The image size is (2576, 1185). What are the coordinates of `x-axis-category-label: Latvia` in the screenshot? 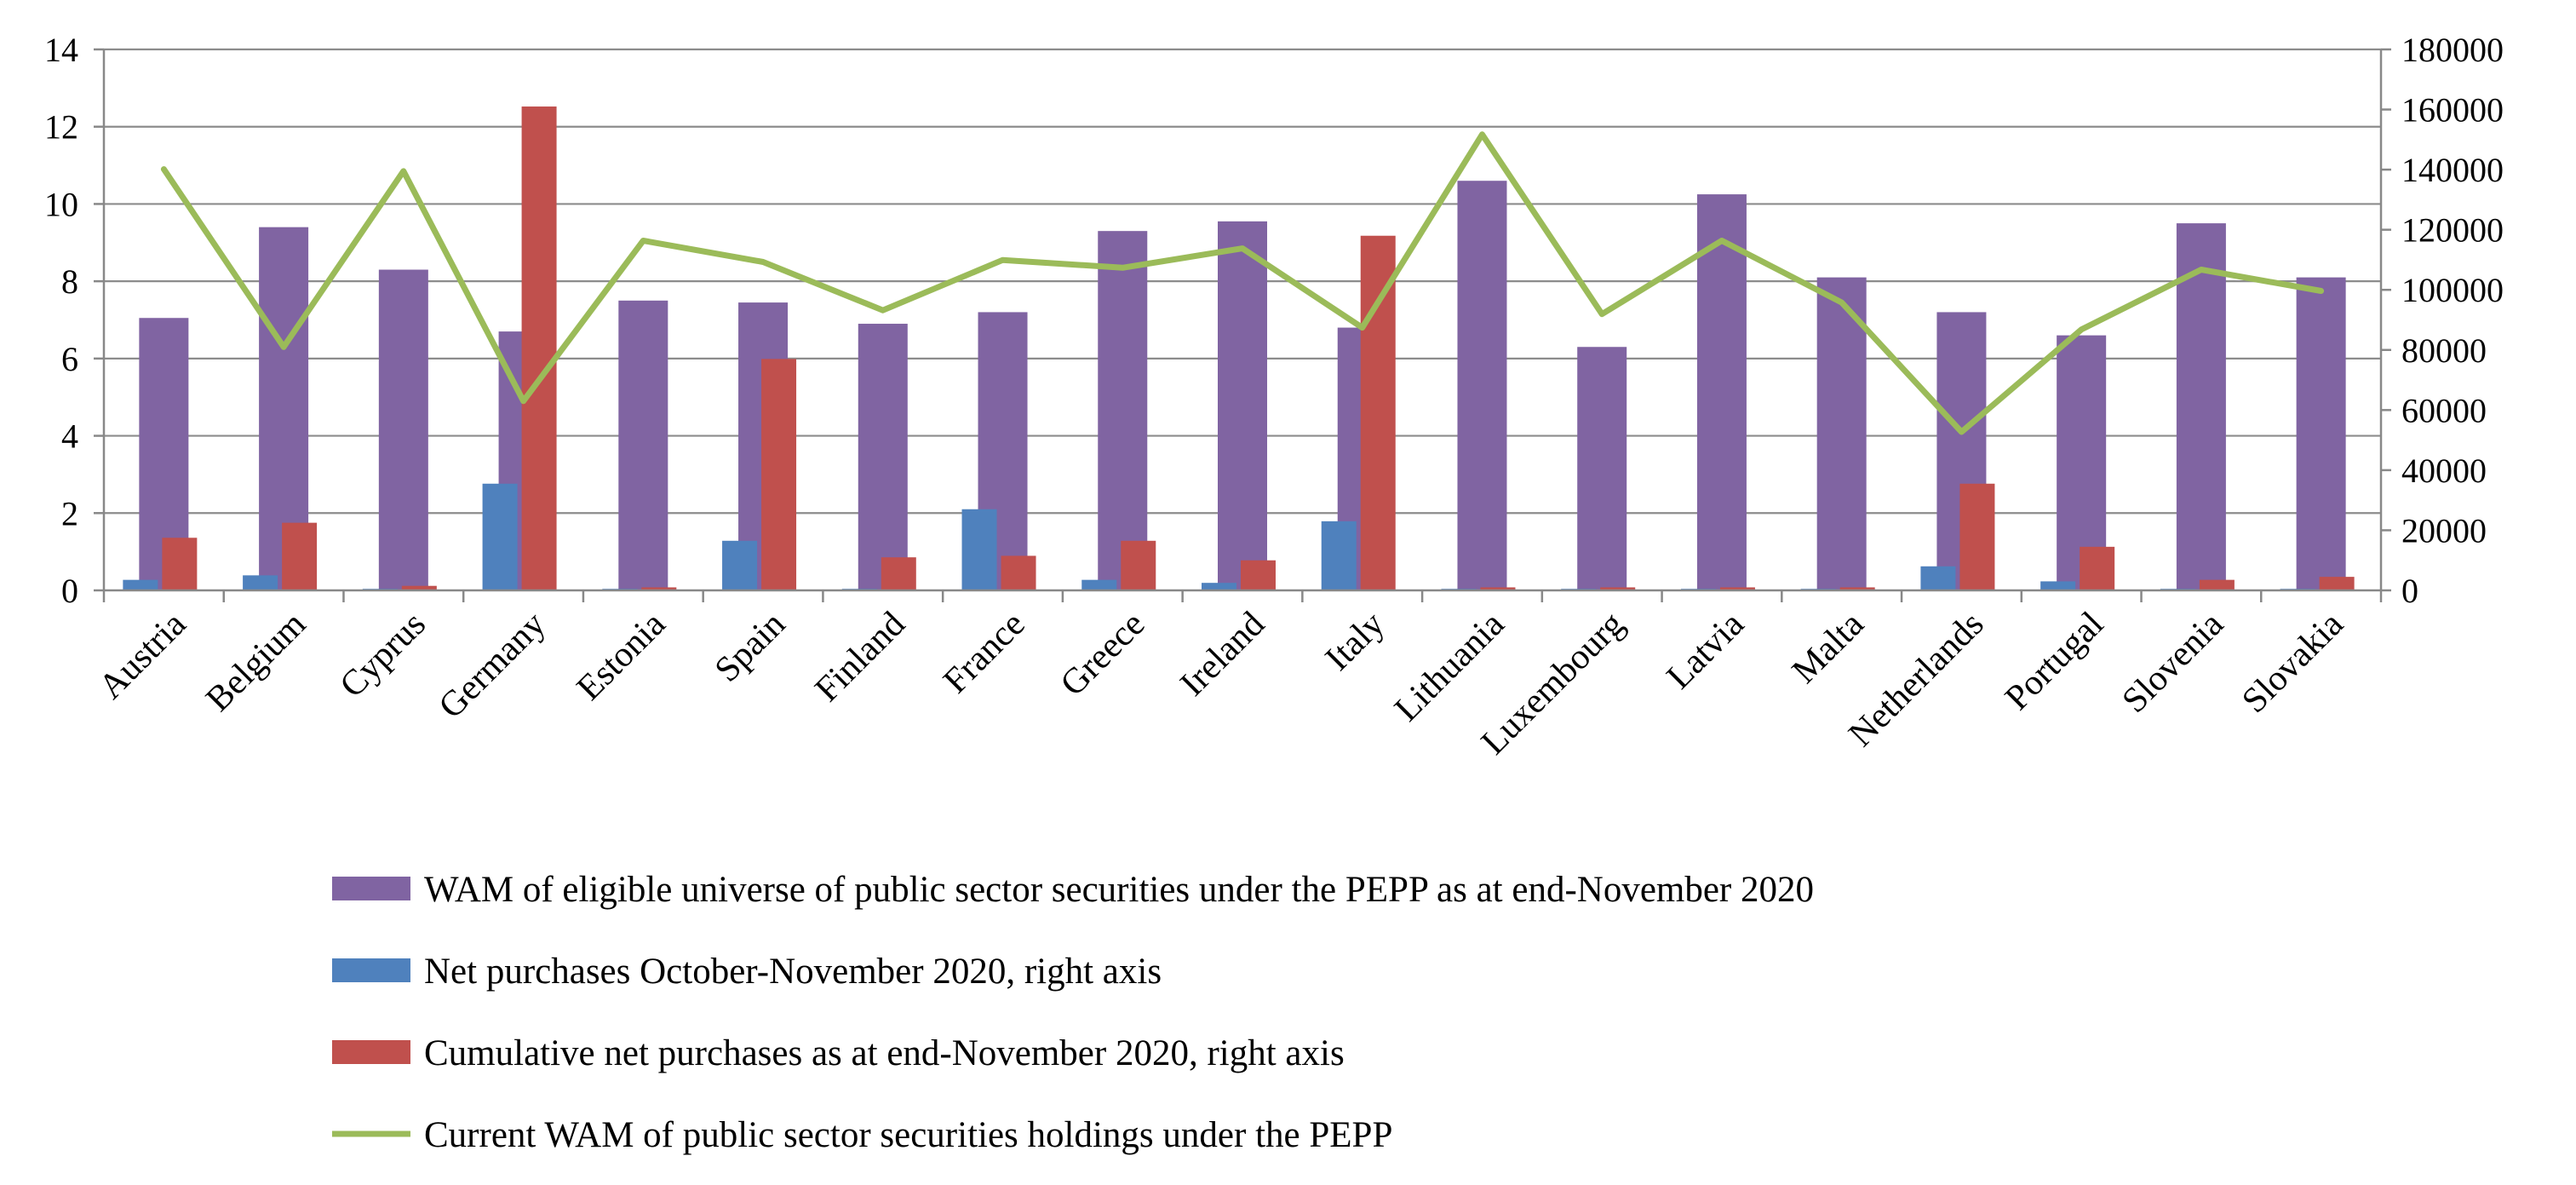 It's located at (1706, 650).